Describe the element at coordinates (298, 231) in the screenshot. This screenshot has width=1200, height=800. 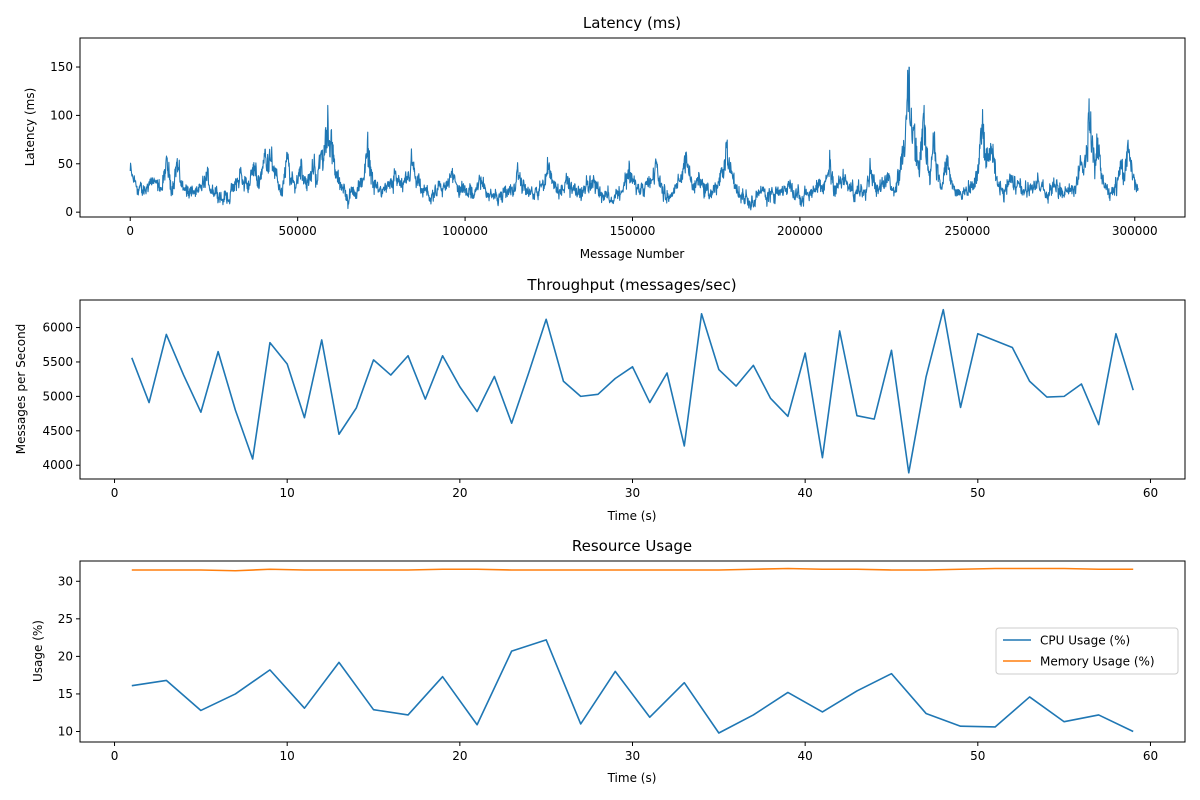
I see `latency-x-tick-label: 50000` at that location.